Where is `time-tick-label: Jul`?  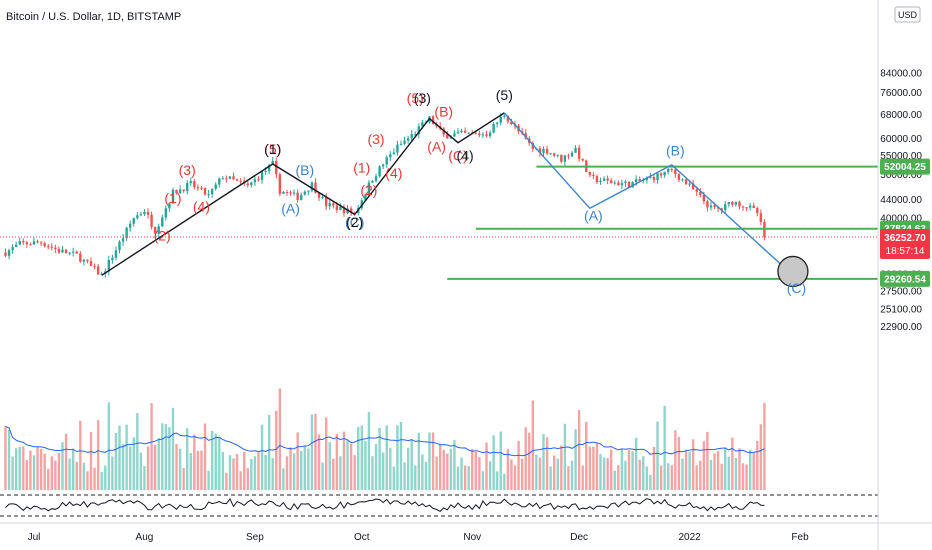
time-tick-label: Jul is located at coordinates (34, 537).